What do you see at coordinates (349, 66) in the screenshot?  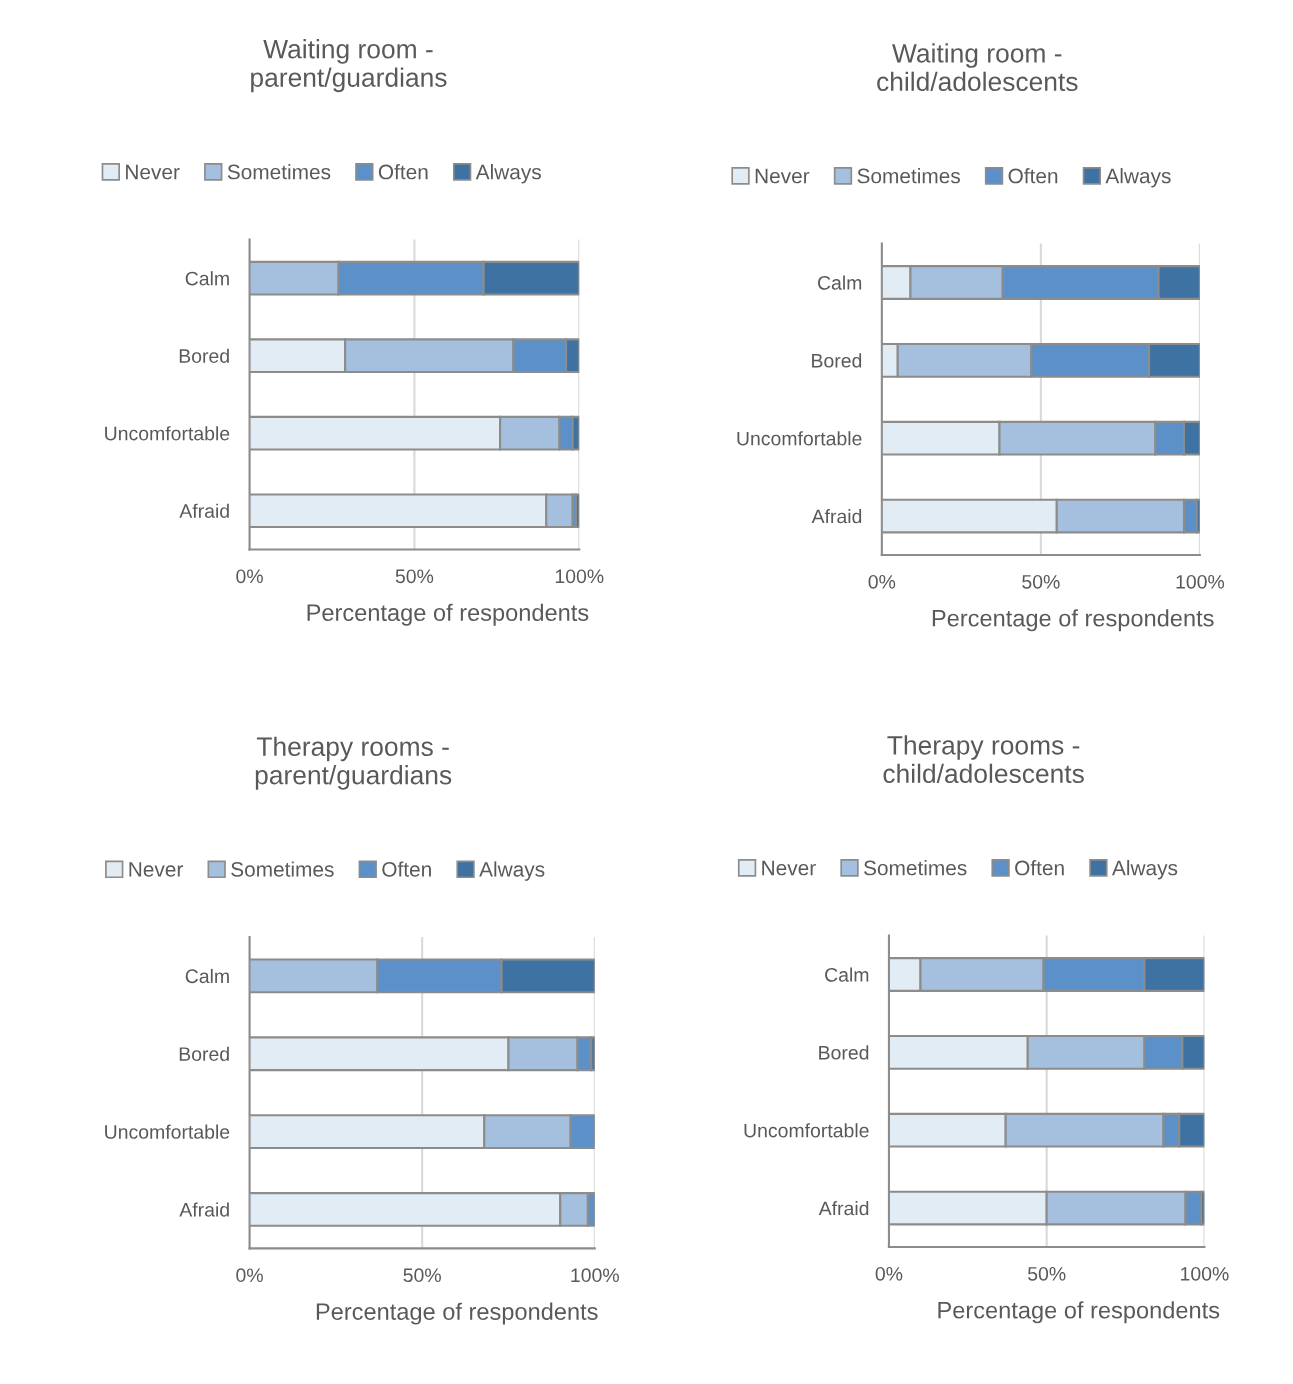 I see `chart-title: Waiting room - parent/guardians` at bounding box center [349, 66].